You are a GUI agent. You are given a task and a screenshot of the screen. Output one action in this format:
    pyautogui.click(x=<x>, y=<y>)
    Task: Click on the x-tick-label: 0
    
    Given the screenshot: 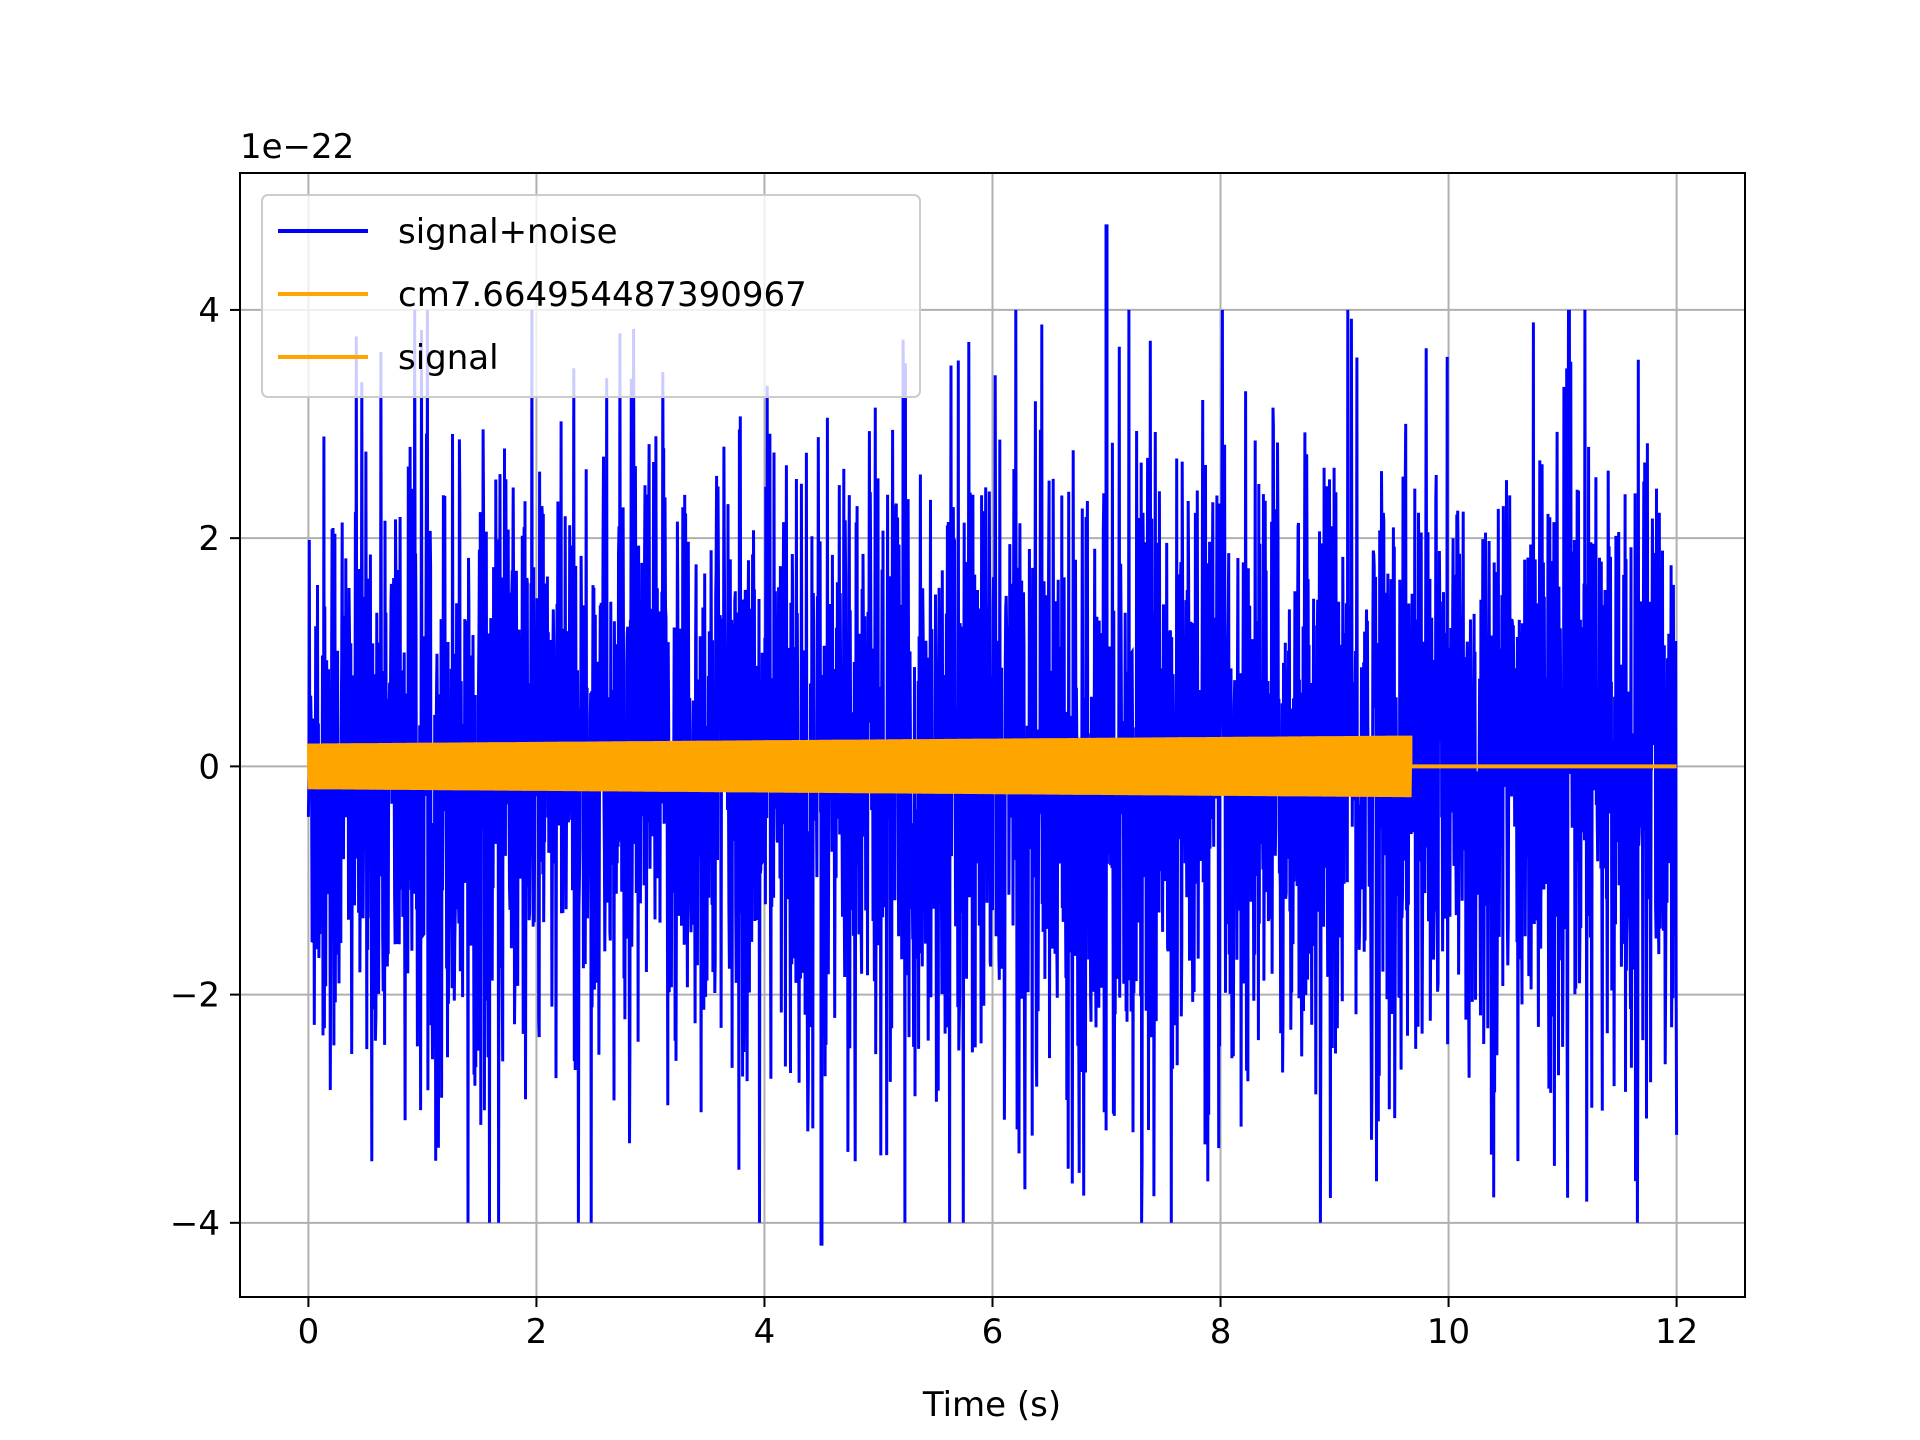 What is the action you would take?
    pyautogui.click(x=309, y=1332)
    